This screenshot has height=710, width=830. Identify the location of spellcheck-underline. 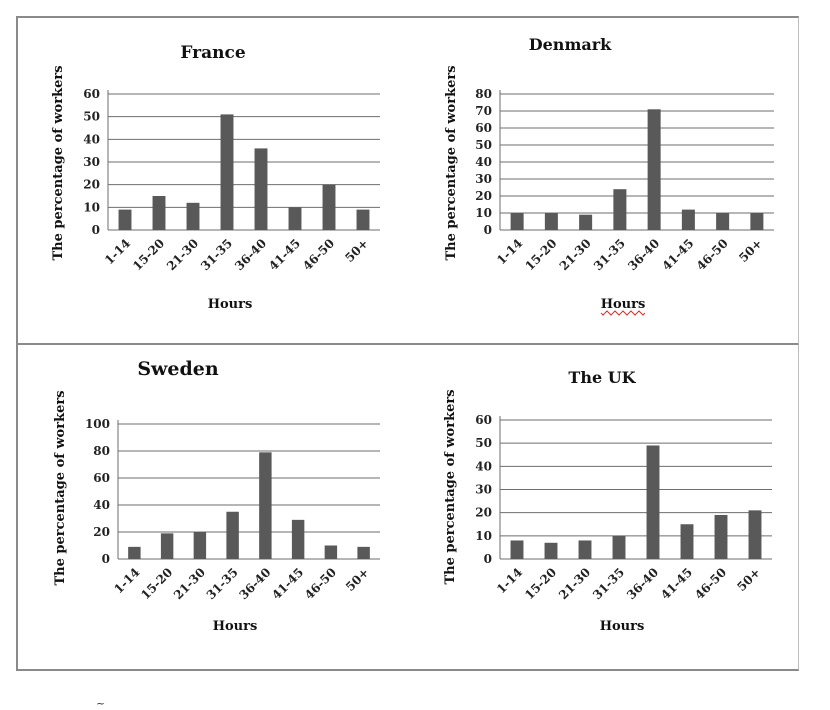
(623, 313).